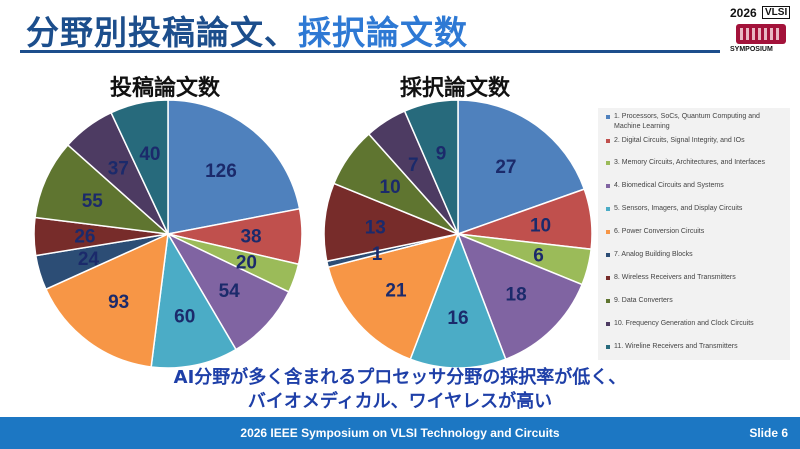 The height and width of the screenshot is (449, 800). I want to click on left-chart-title: 投稿論文数, so click(165, 88).